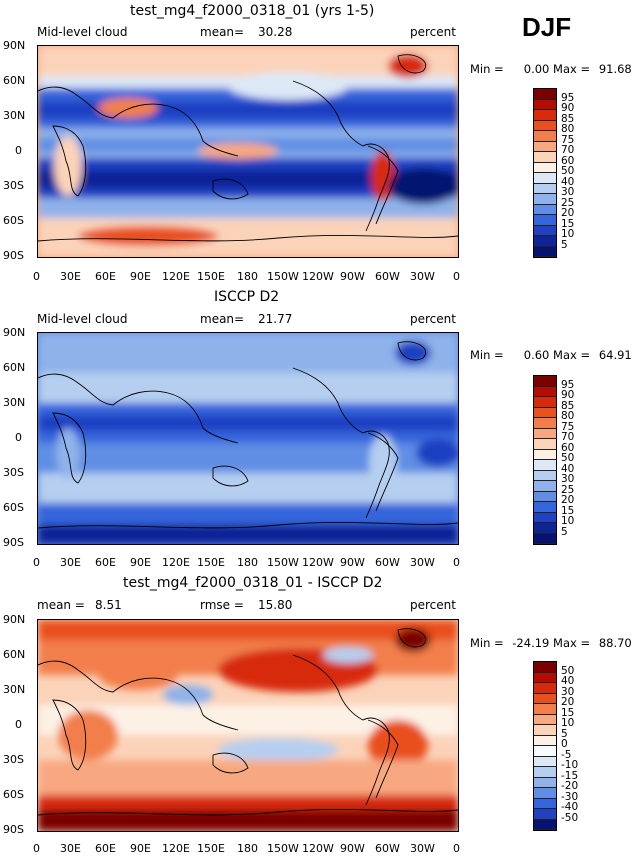 This screenshot has height=858, width=644. I want to click on colorbar-label: 20, so click(568, 702).